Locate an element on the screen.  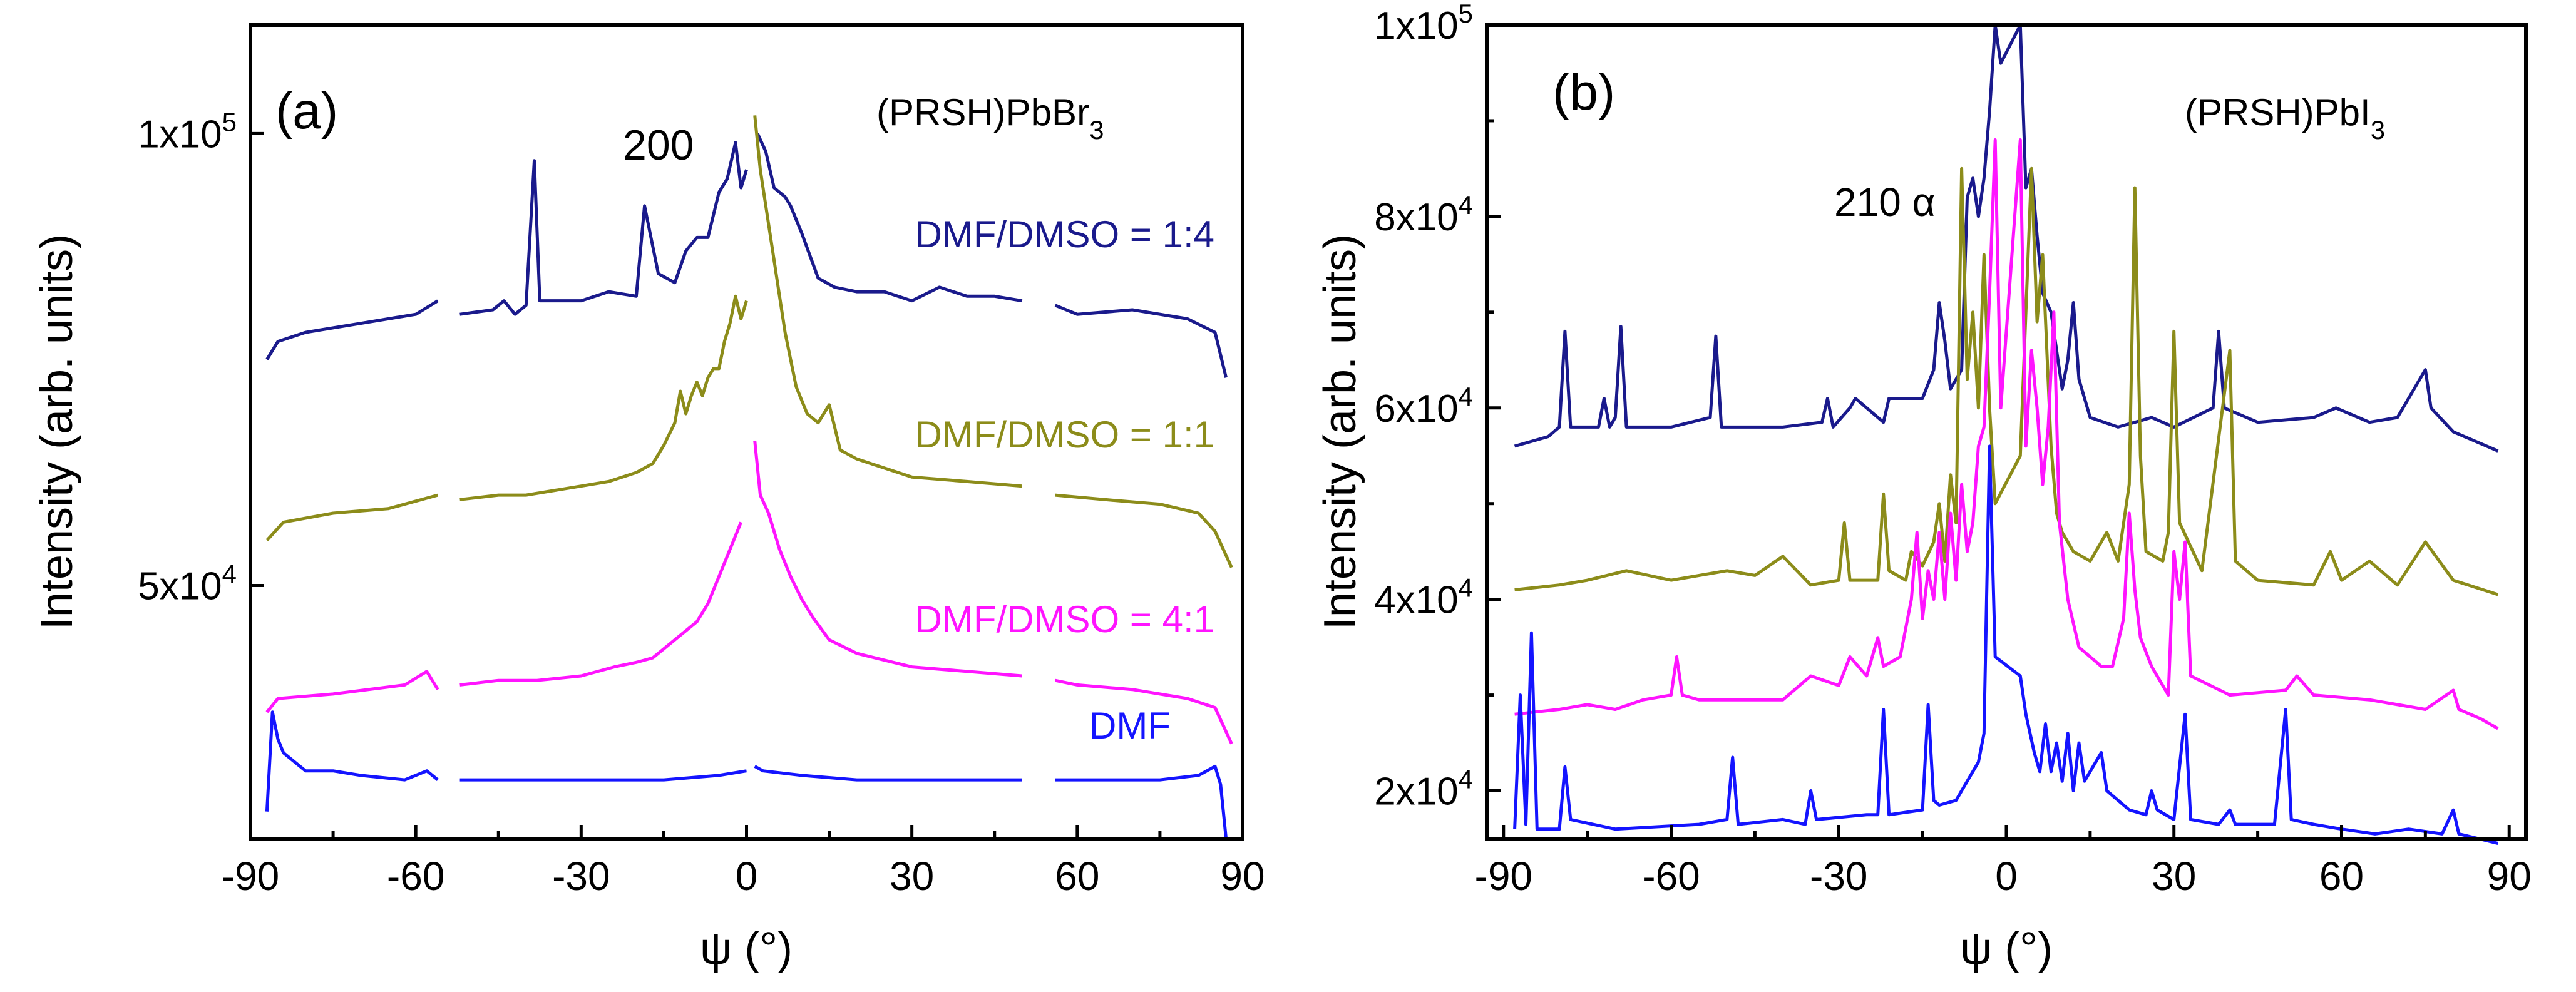
panel-a-label: (a) is located at coordinates (306, 111).